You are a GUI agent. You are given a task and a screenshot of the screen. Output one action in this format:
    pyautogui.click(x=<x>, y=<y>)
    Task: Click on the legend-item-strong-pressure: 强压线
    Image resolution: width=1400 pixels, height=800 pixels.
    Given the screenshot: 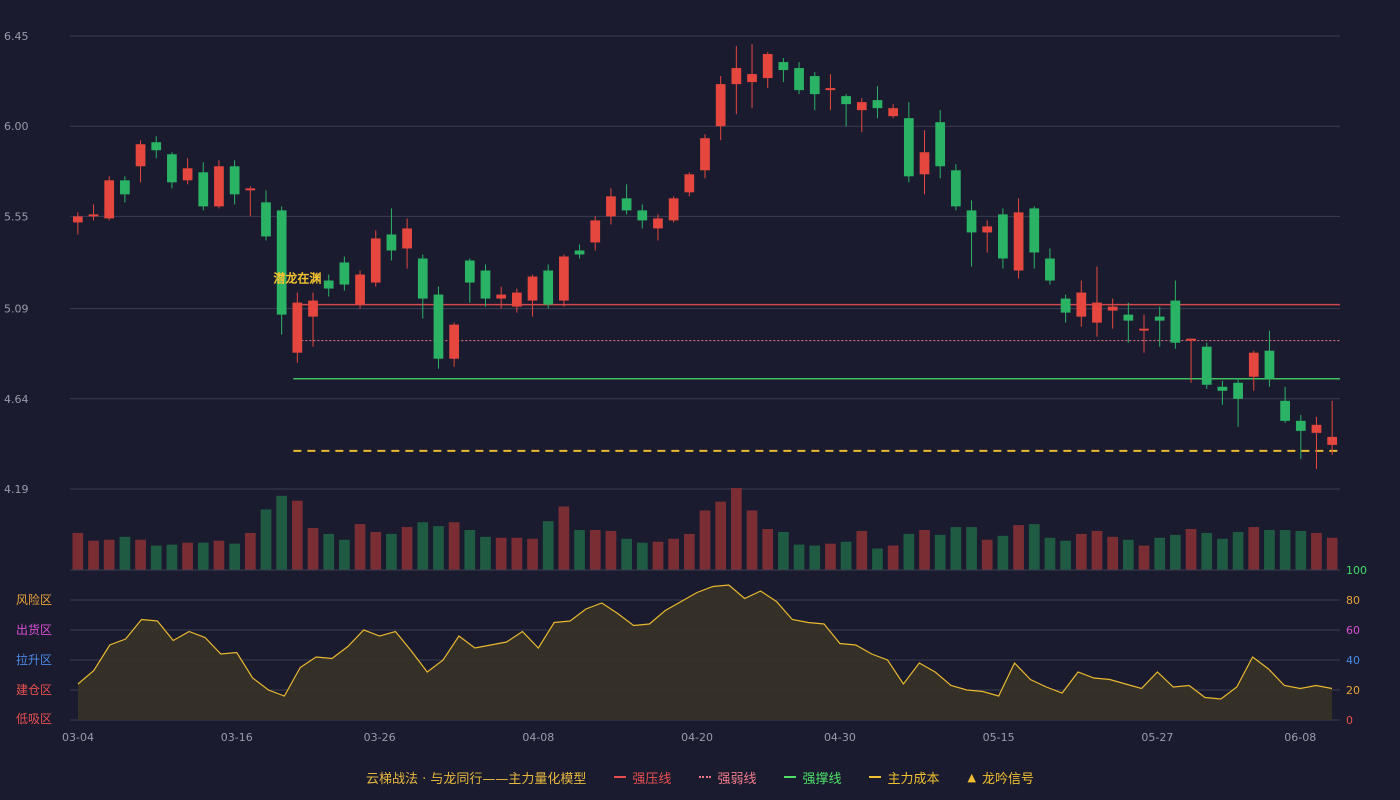 What is the action you would take?
    pyautogui.click(x=642, y=777)
    